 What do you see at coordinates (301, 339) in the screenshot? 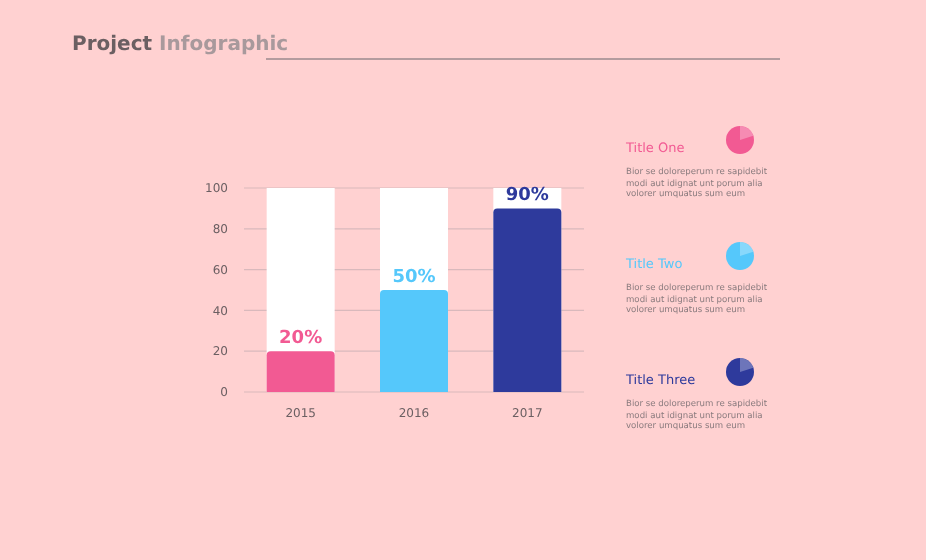
I see `data-label: 20%` at bounding box center [301, 339].